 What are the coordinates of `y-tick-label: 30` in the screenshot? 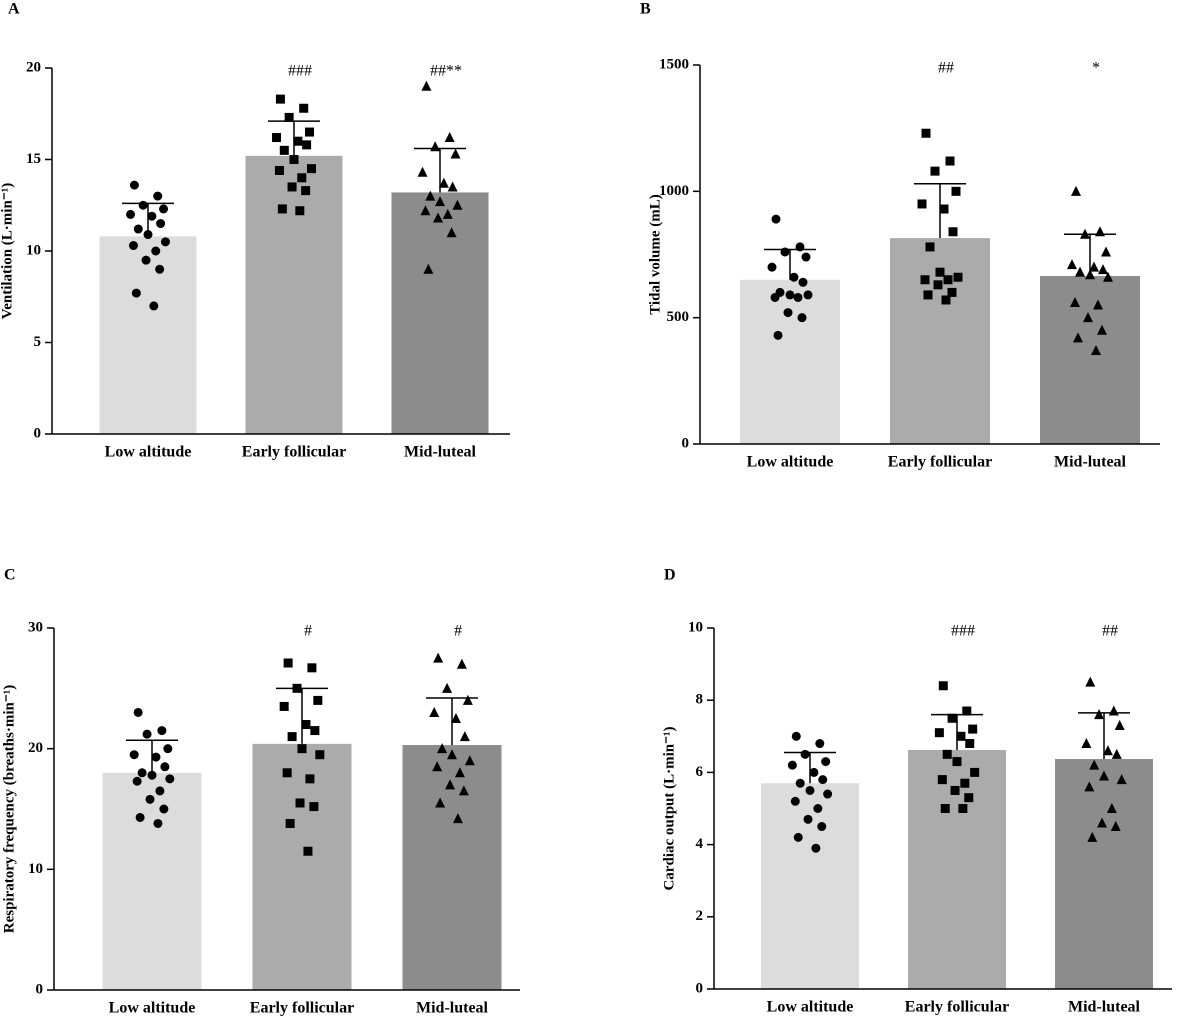 It's located at (35, 627).